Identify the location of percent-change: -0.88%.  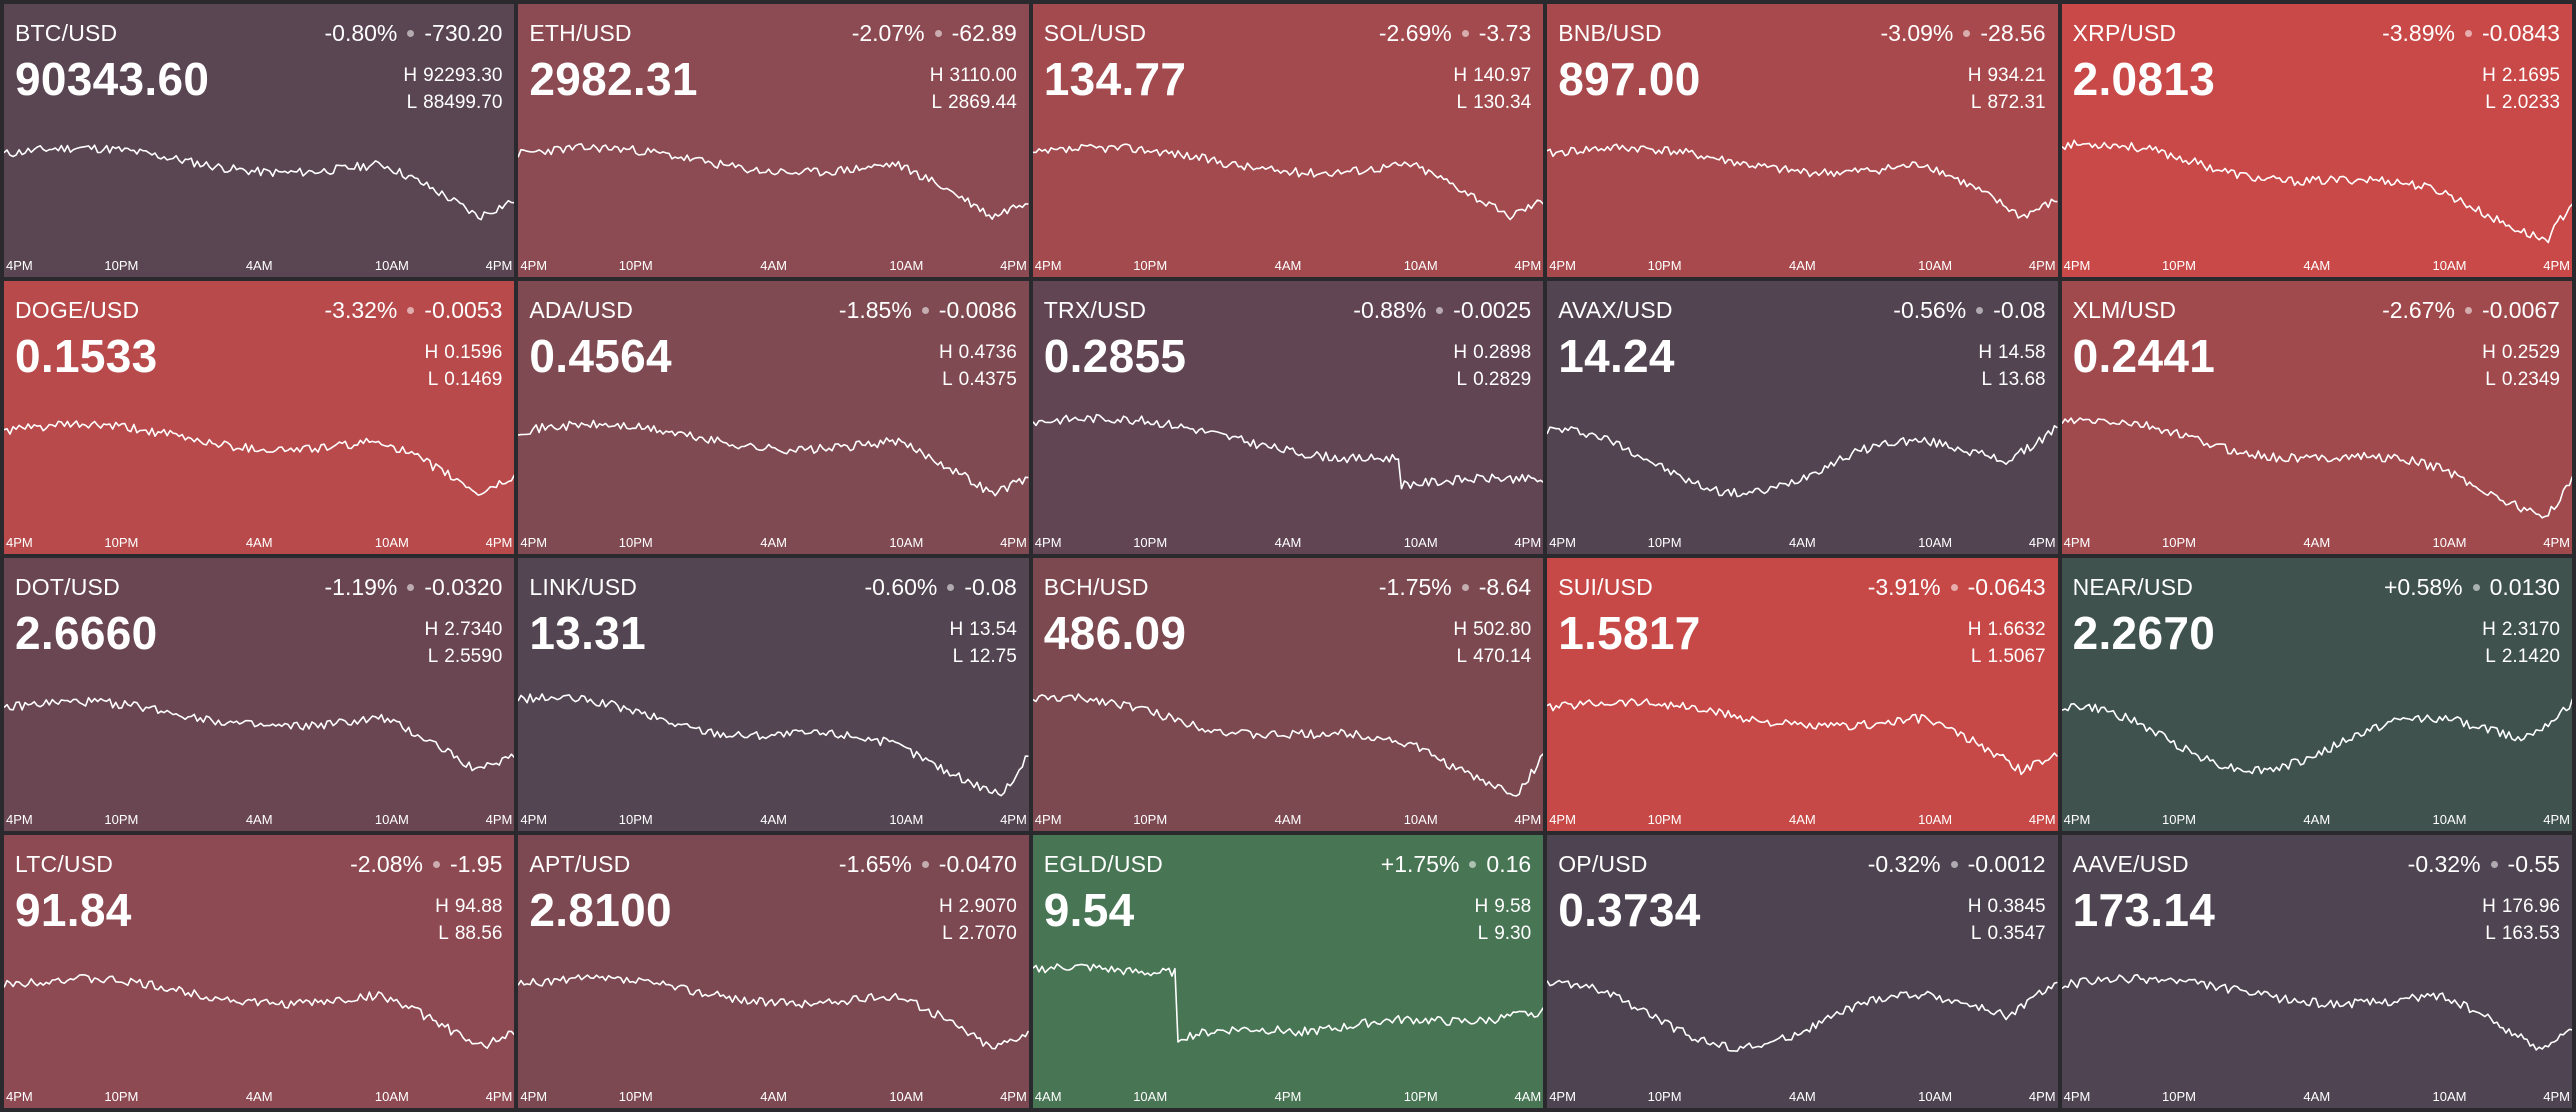
(1390, 310).